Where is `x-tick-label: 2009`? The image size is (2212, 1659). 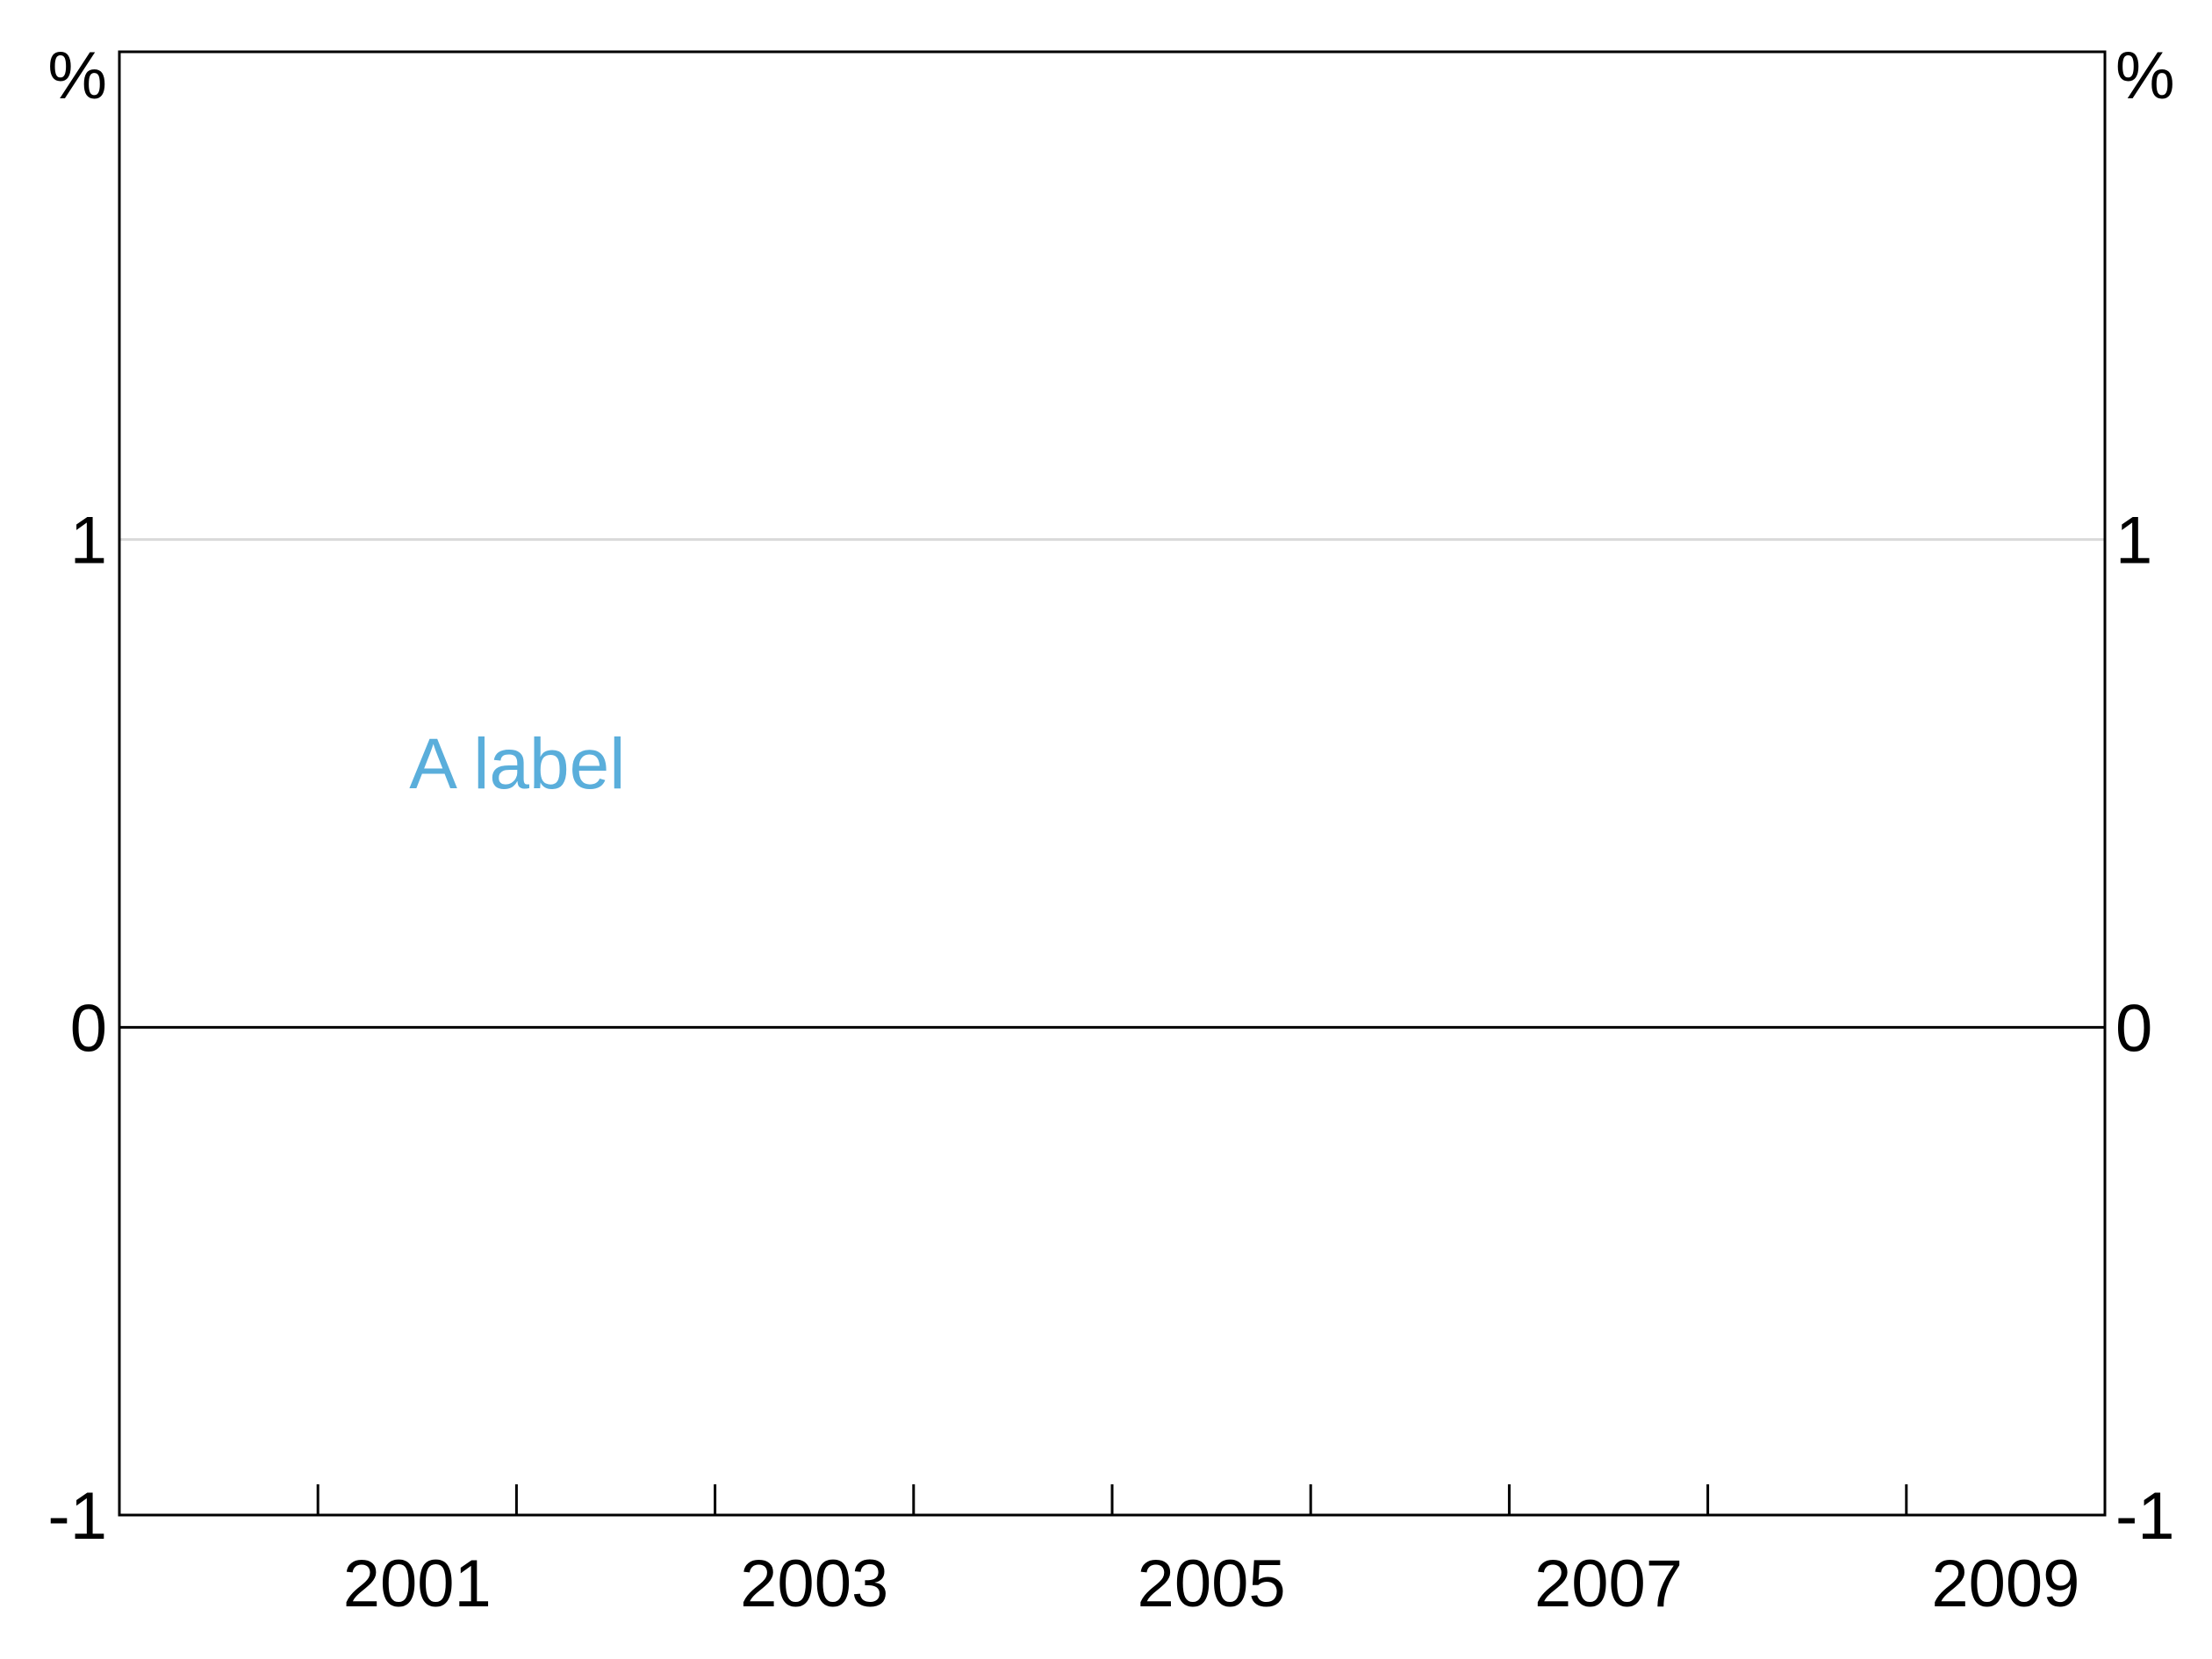 x-tick-label: 2009 is located at coordinates (2005, 1584).